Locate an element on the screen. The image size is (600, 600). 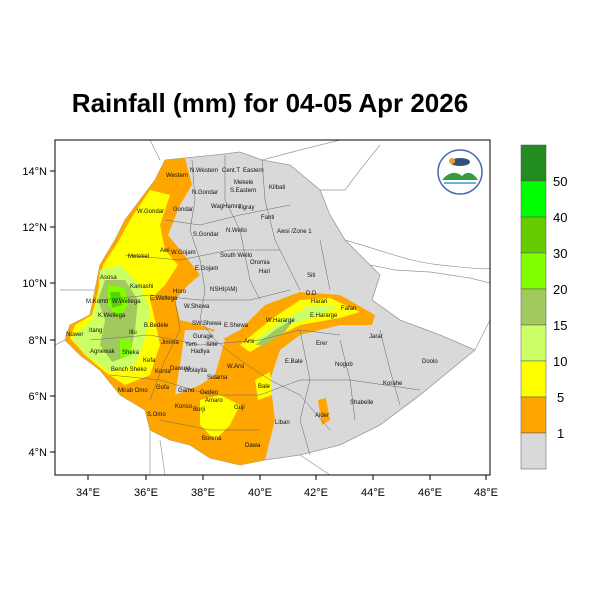
zone-label: Jimma is located at coordinates (170, 343).